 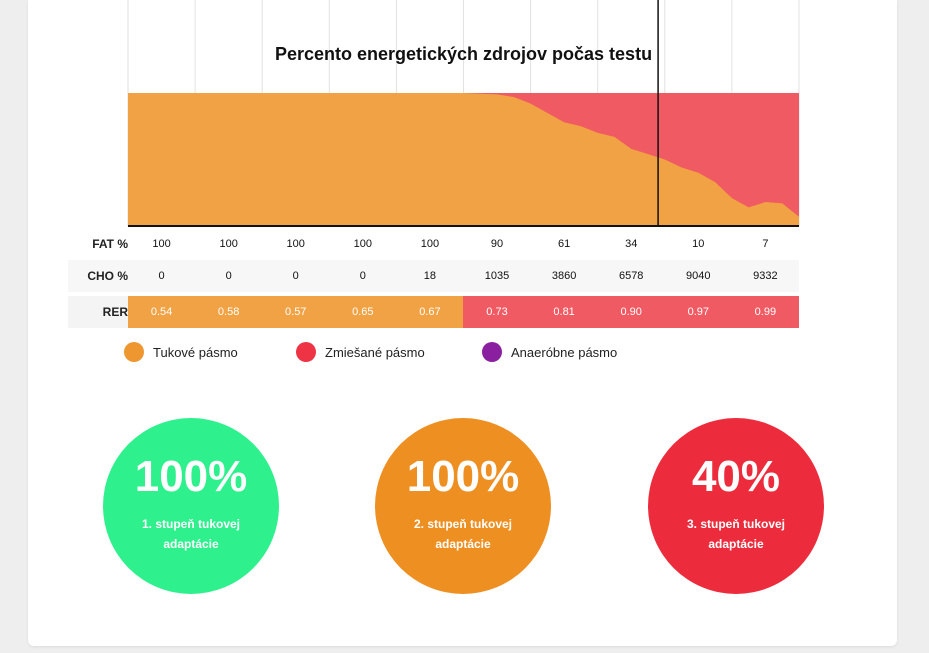 I want to click on table-cell: 0.54, so click(x=162, y=312).